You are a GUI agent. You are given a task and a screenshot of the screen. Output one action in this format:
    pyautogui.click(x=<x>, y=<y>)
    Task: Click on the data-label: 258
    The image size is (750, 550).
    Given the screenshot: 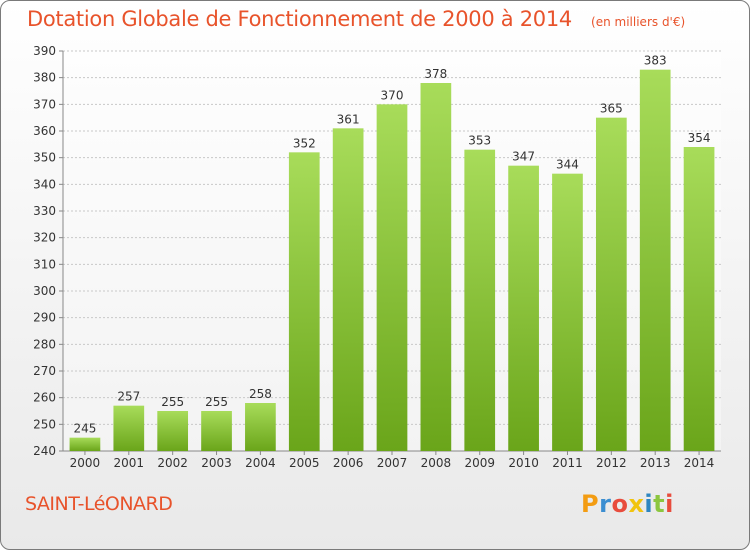 What is the action you would take?
    pyautogui.click(x=260, y=394)
    